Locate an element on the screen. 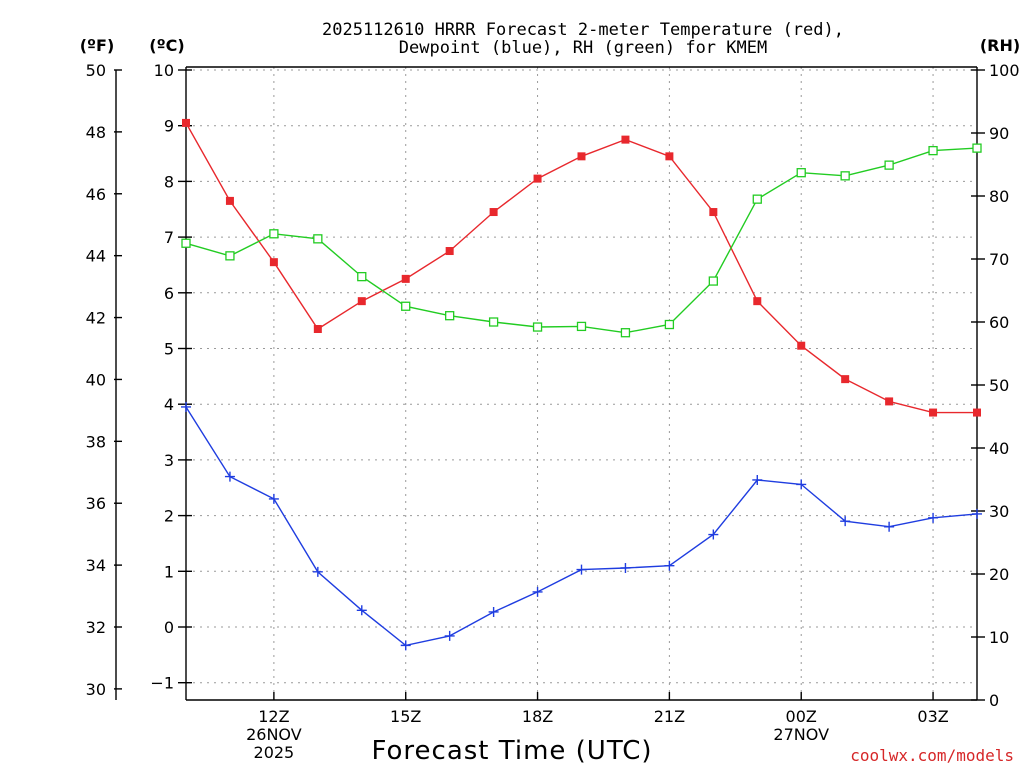 Image resolution: width=1024 pixels, height=768 pixels. time-tick-label: 03Z is located at coordinates (932, 716).